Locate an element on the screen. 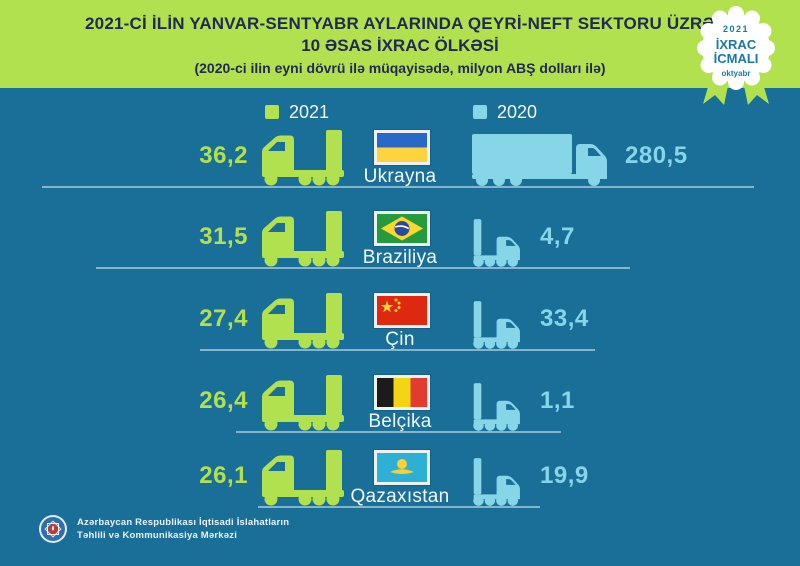  value-2021: 36,2 is located at coordinates (223, 155).